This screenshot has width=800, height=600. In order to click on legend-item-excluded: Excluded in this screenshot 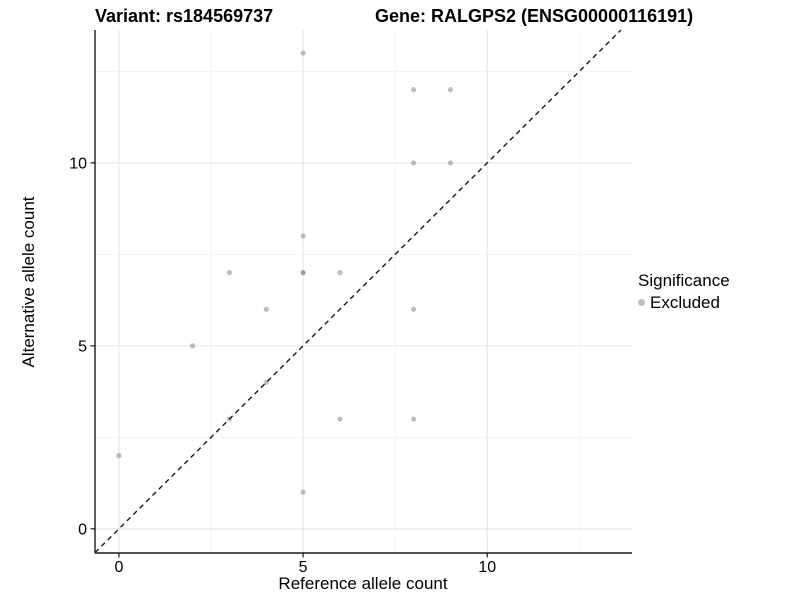, I will do `click(684, 302)`.